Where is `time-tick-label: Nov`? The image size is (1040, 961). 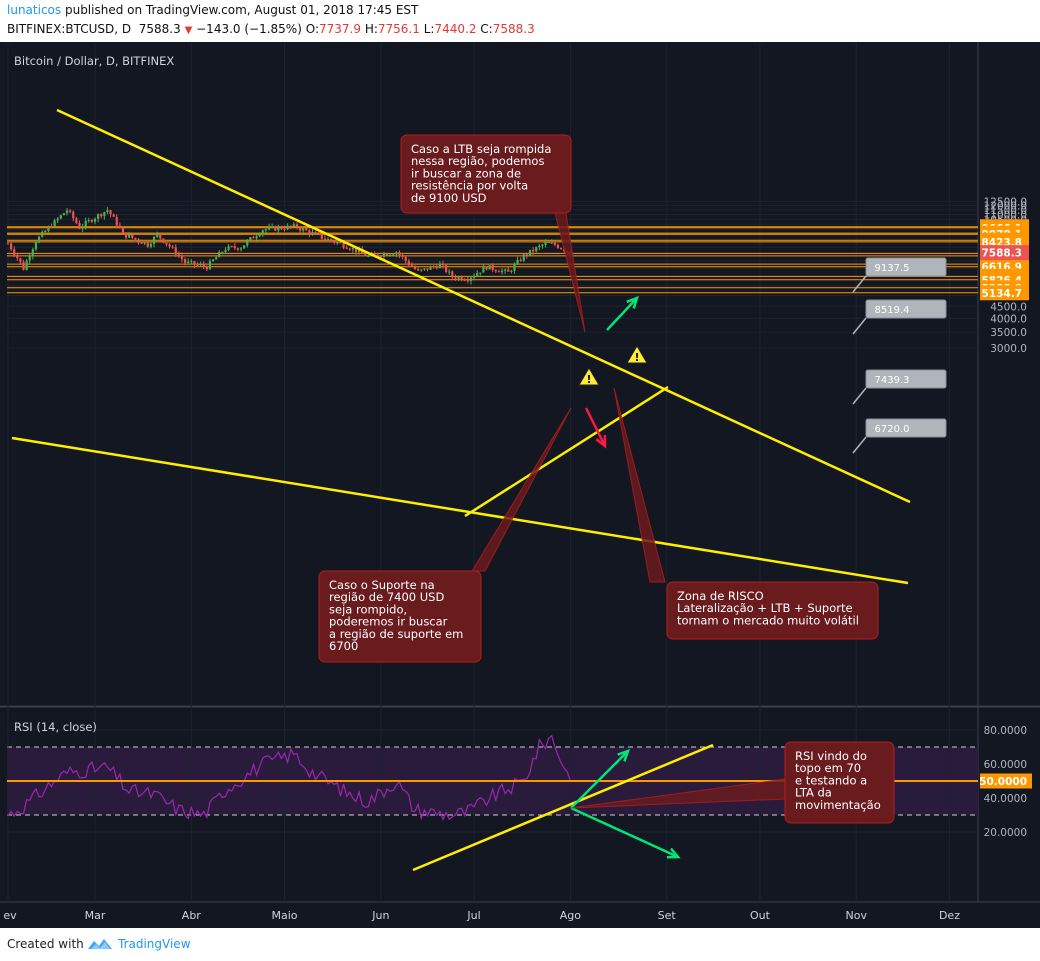
time-tick-label: Nov is located at coordinates (857, 915).